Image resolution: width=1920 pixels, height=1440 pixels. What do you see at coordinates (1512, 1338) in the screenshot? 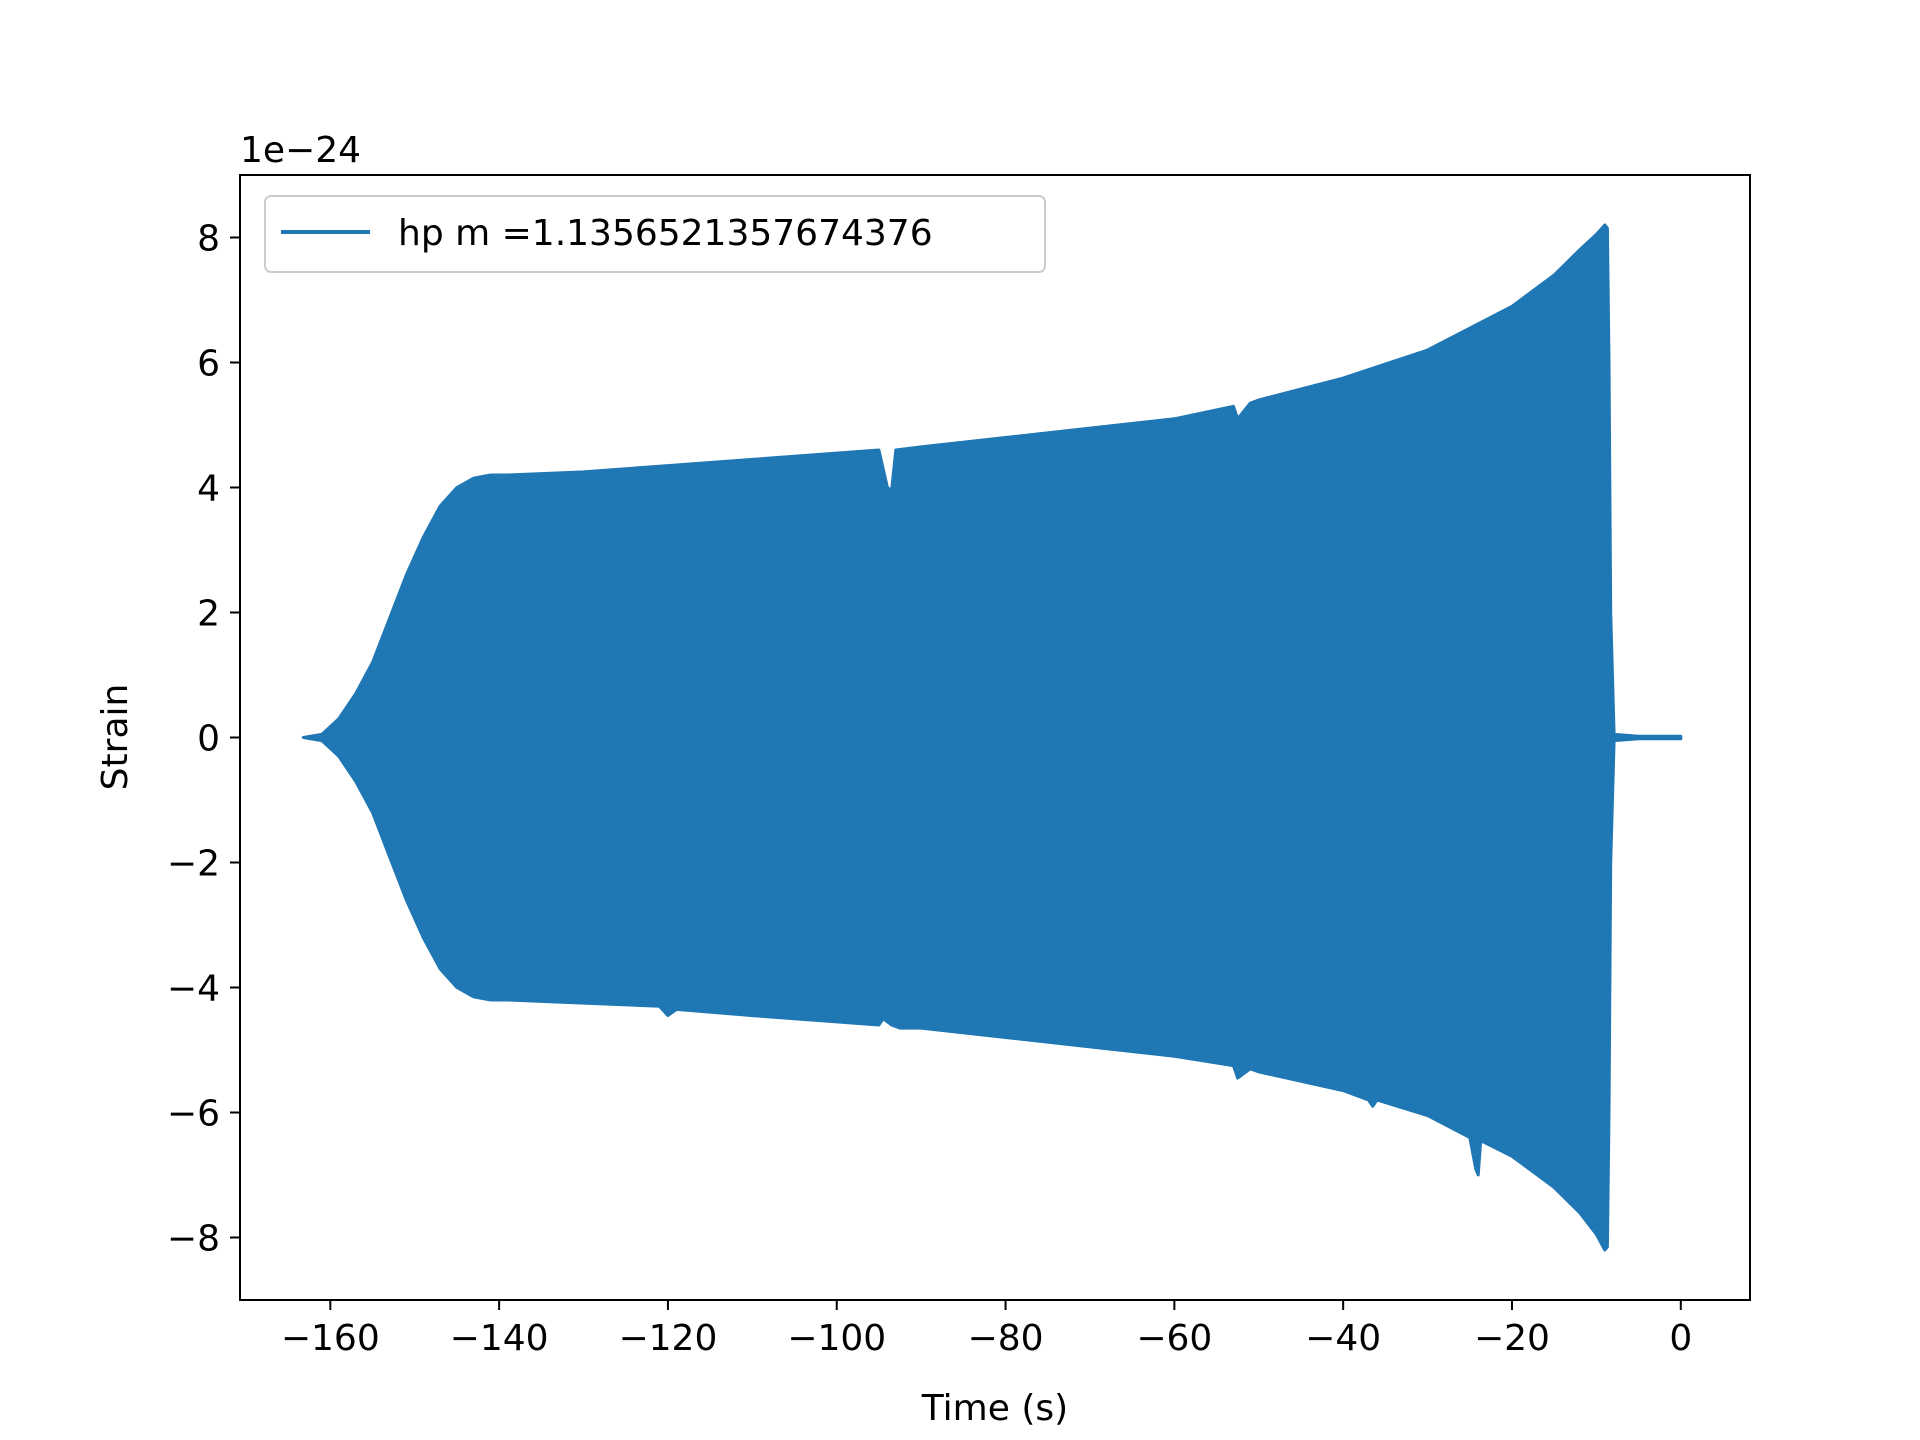
I see `x-tick-label: −20` at bounding box center [1512, 1338].